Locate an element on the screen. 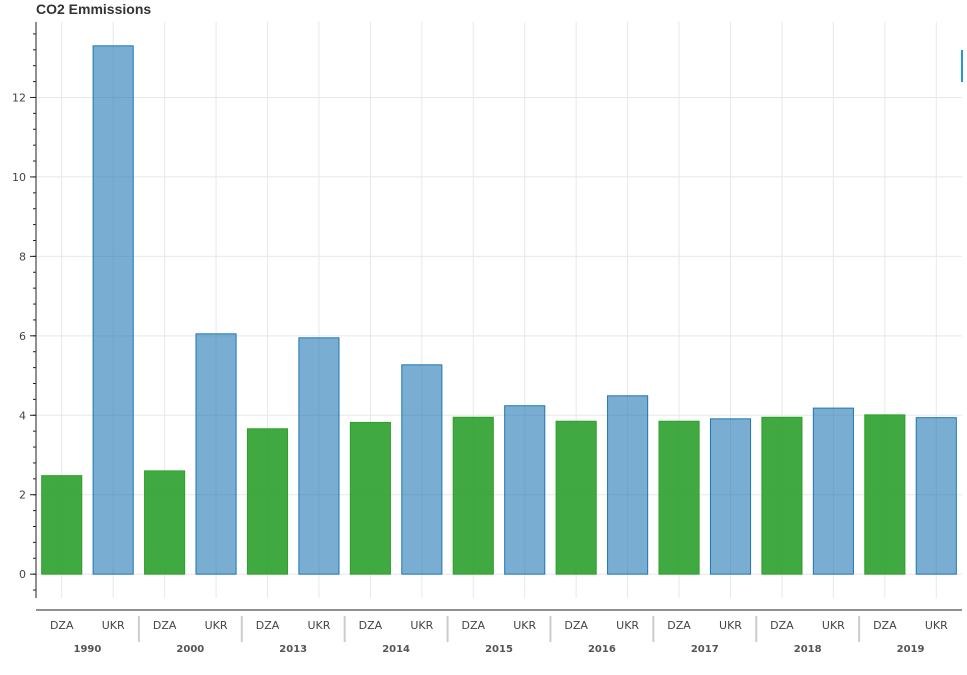 The height and width of the screenshot is (675, 967). bar-ukr-2014 is located at coordinates (422, 469).